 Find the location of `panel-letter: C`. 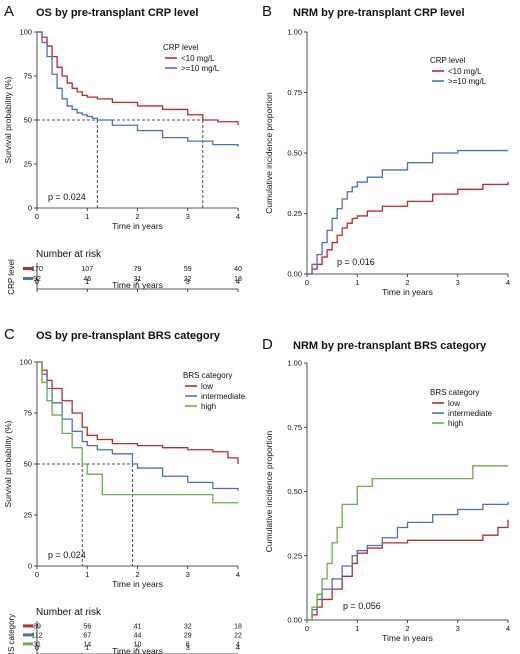

panel-letter: C is located at coordinates (9, 334).